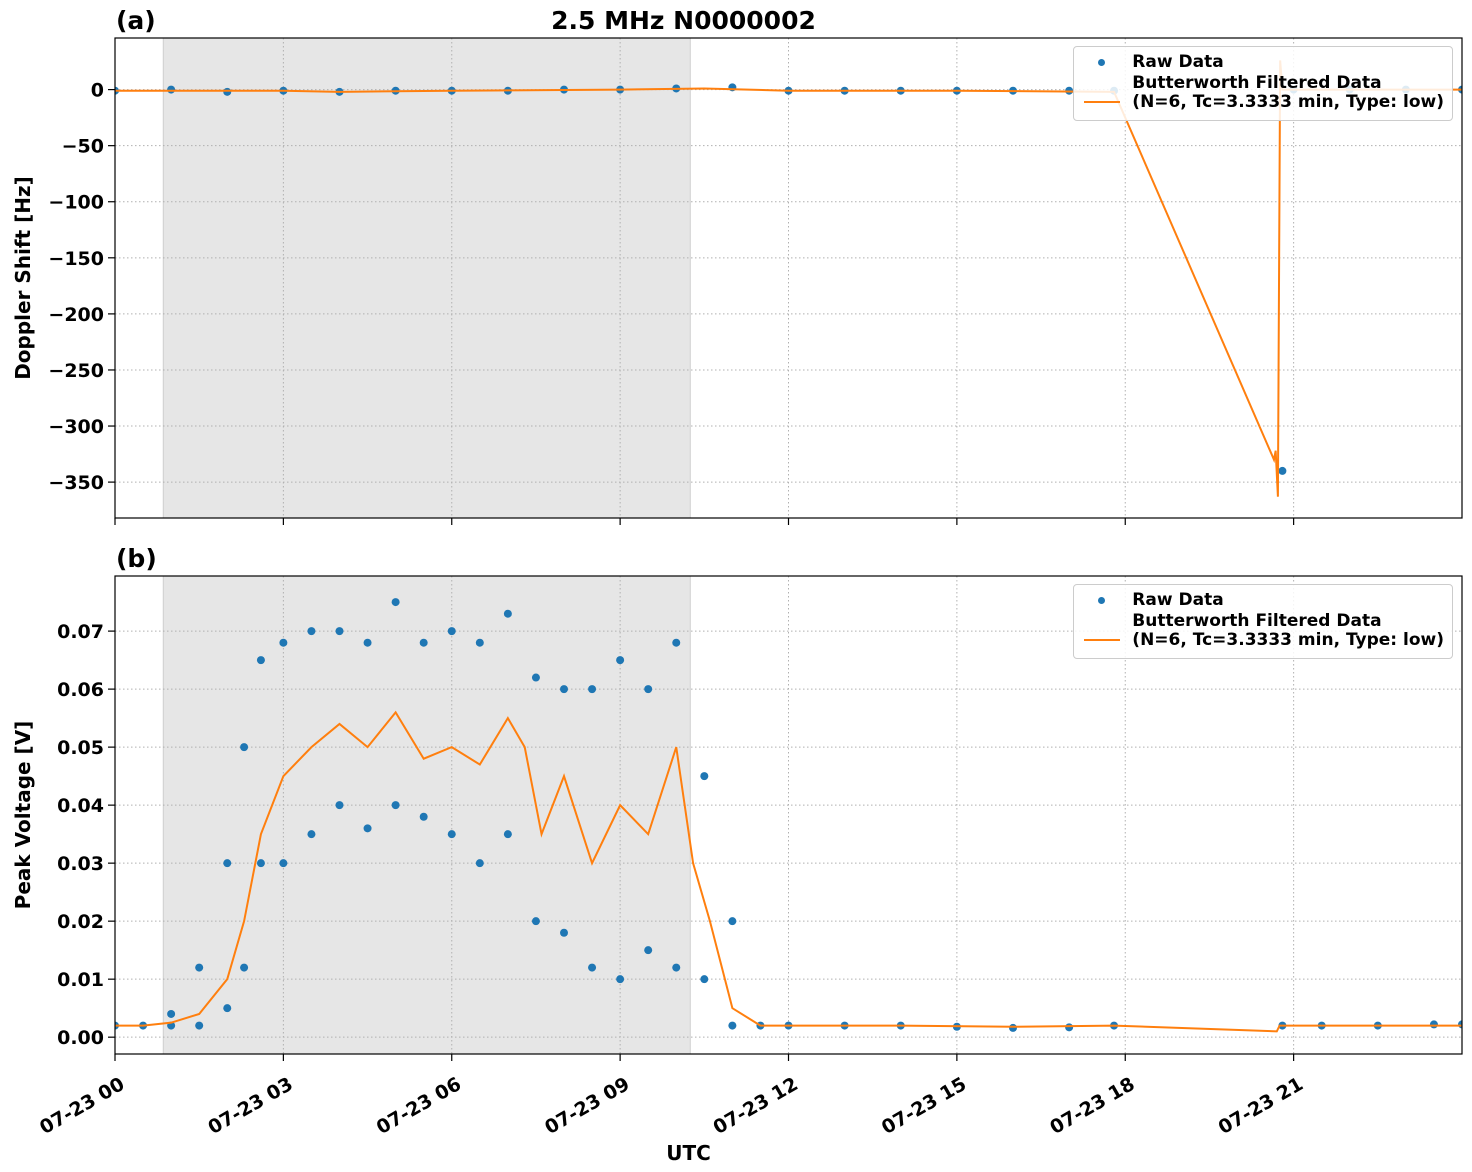 This screenshot has height=1172, width=1472. Describe the element at coordinates (688, 1153) in the screenshot. I see `x-axis-label: UTC` at that location.